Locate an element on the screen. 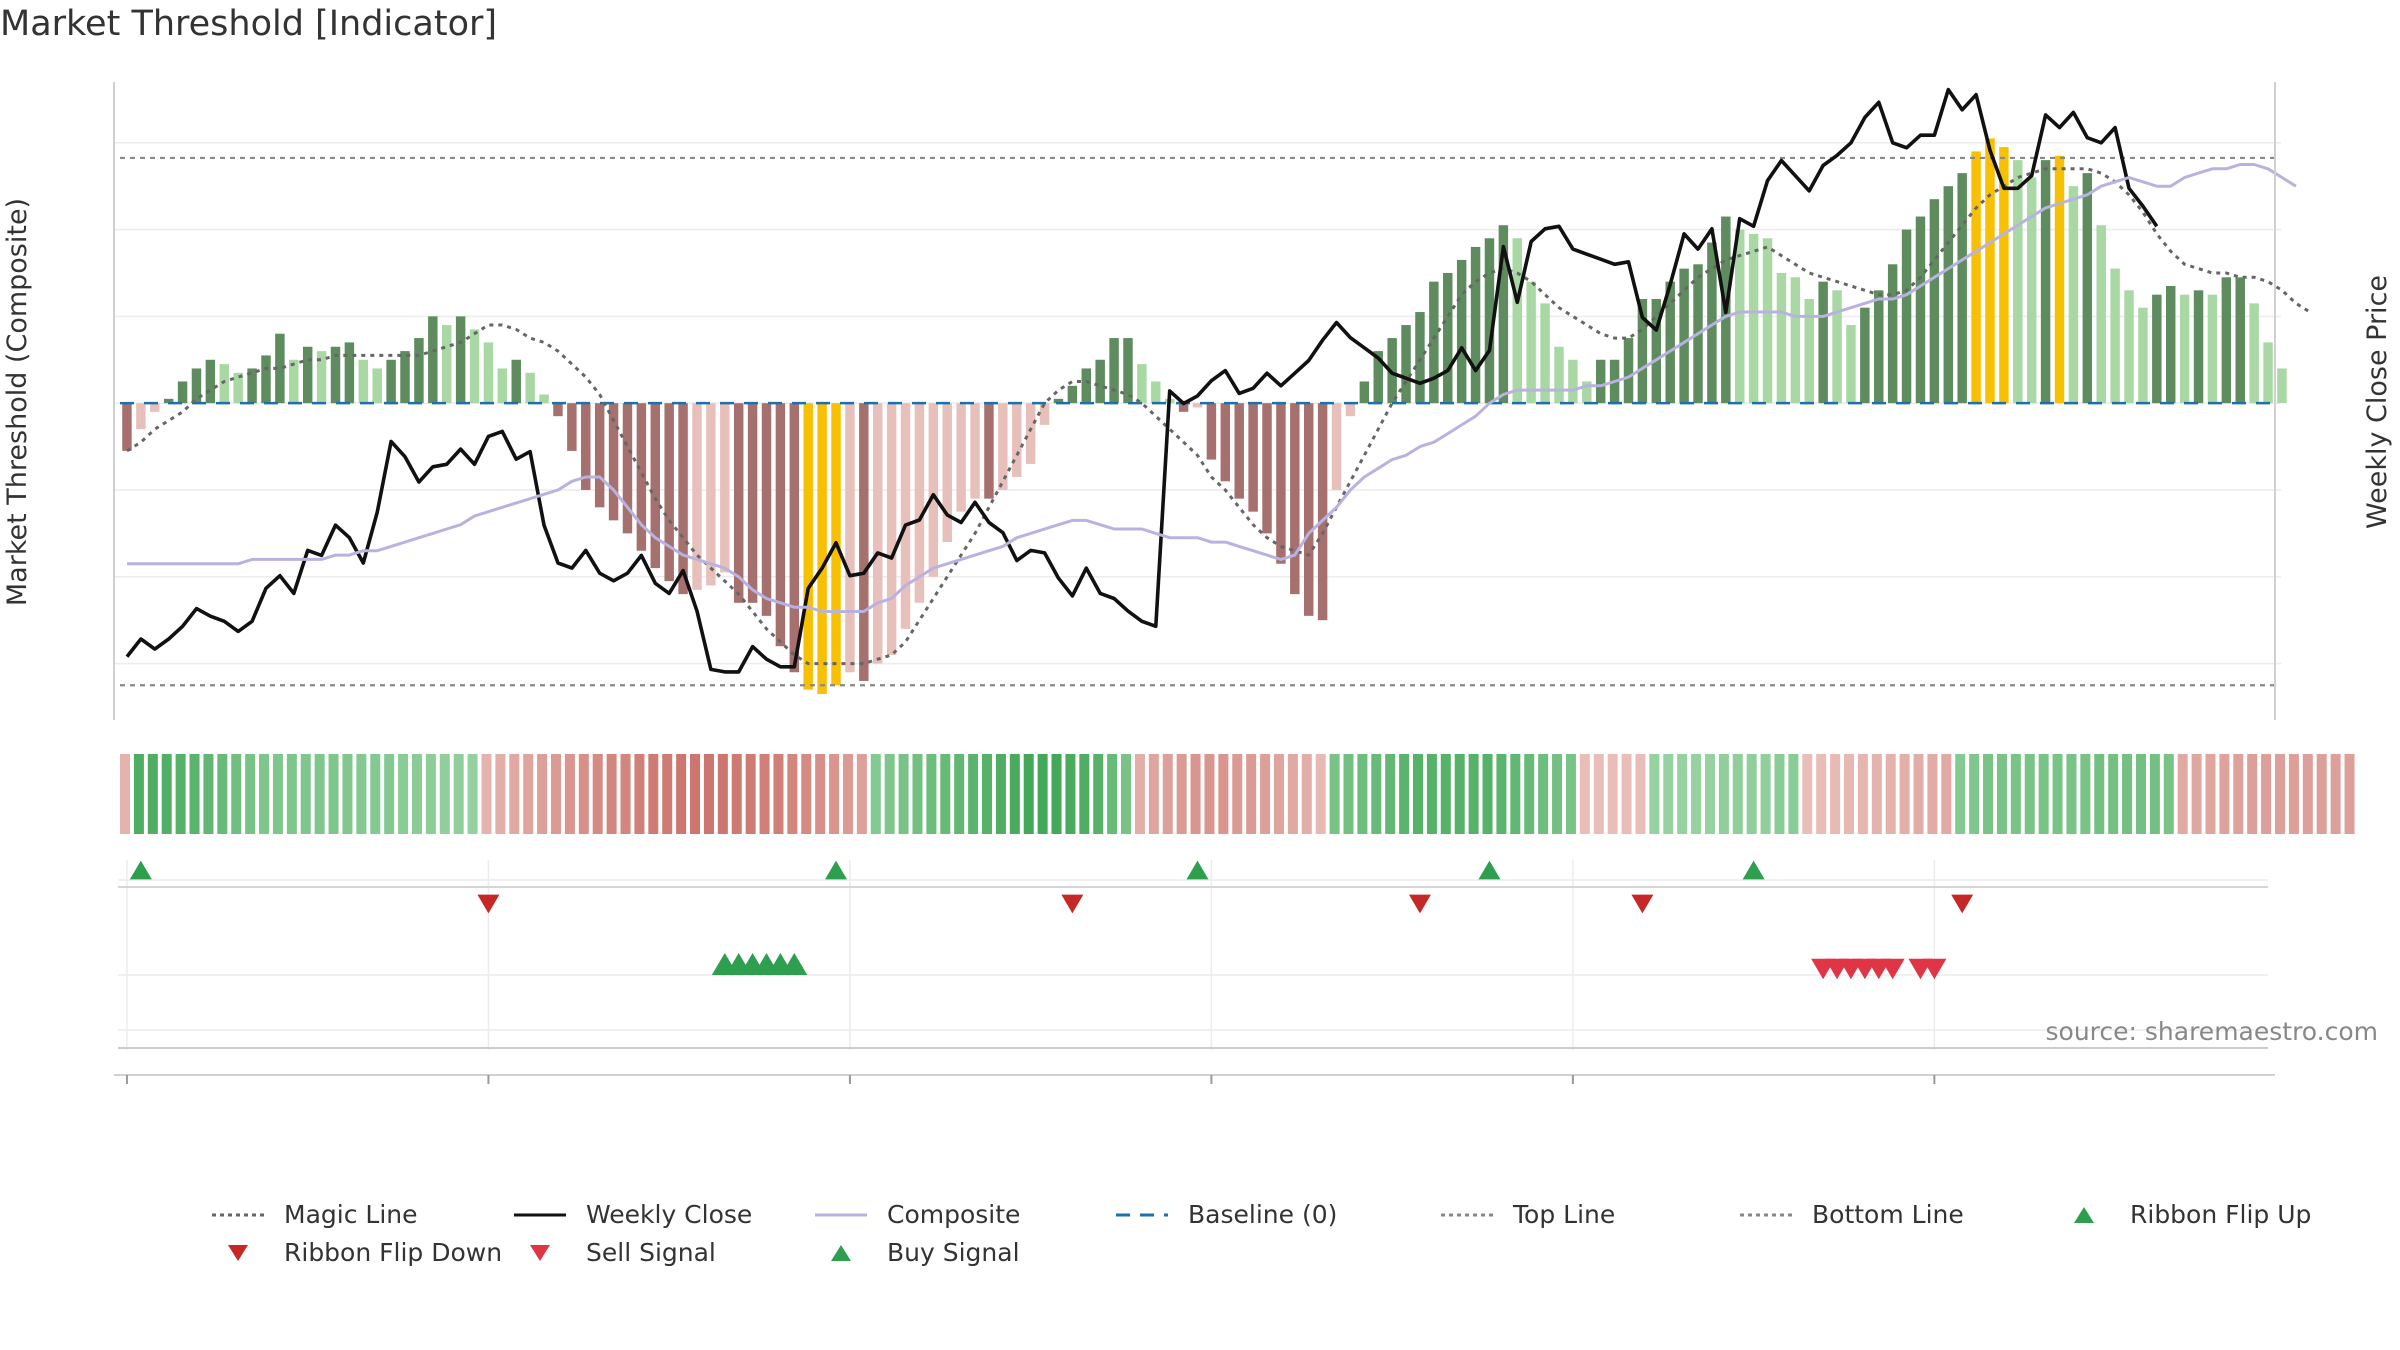  ribbon-flip-up-marker is located at coordinates (1753, 870).